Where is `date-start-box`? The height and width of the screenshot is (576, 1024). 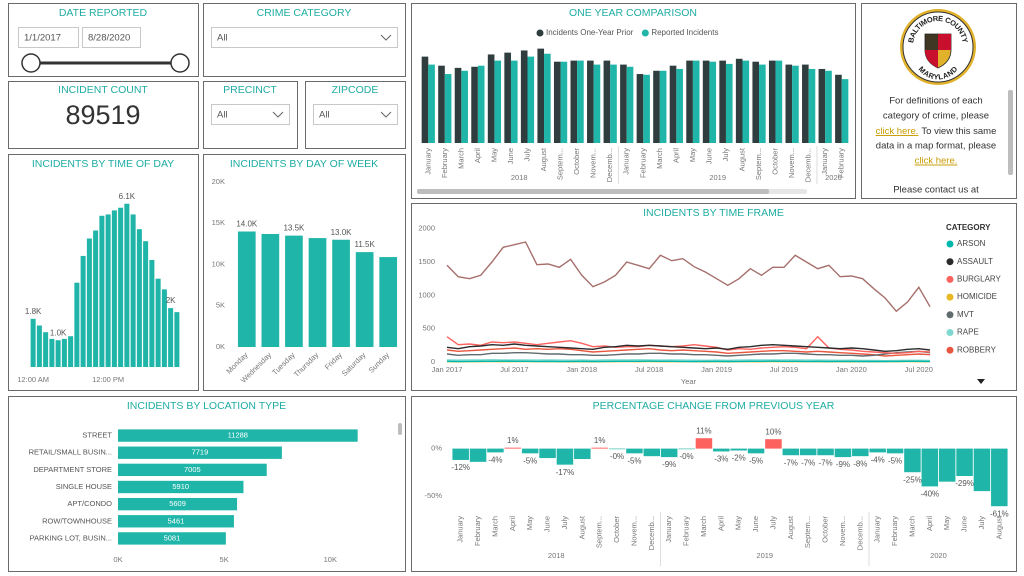
date-start-box is located at coordinates (48, 37).